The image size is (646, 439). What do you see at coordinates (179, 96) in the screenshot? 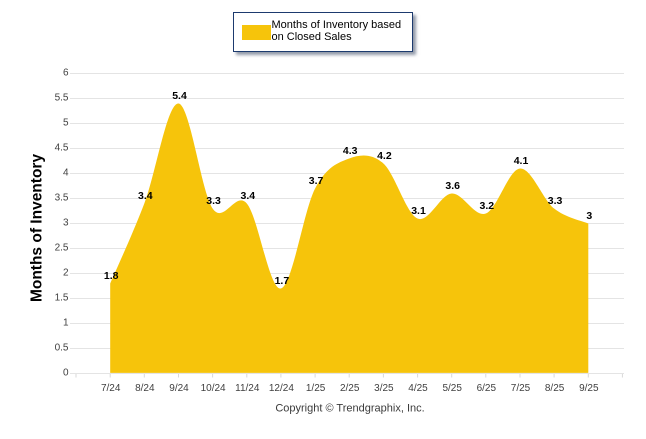
I see `svg-text: 5.4` at bounding box center [179, 96].